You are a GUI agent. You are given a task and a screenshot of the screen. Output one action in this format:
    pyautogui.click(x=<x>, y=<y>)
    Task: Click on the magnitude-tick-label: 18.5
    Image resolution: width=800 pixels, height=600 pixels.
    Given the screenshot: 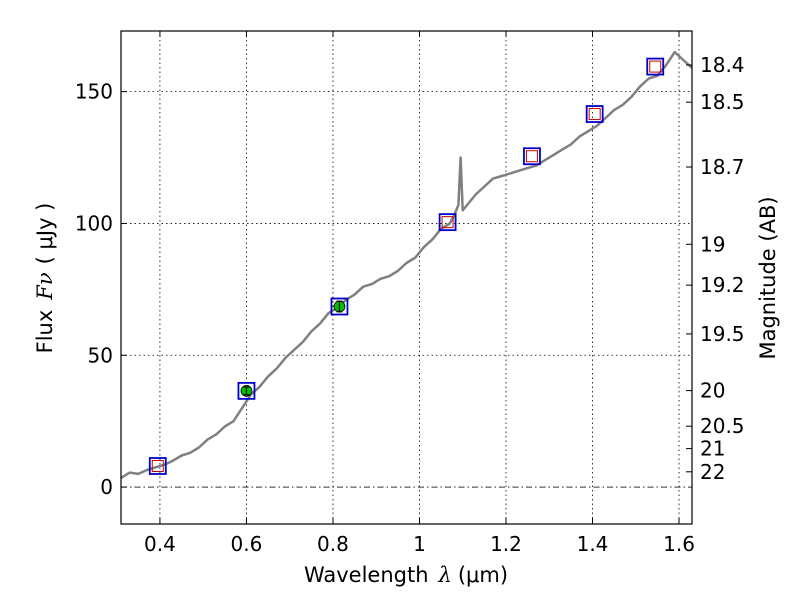 What is the action you would take?
    pyautogui.click(x=722, y=102)
    